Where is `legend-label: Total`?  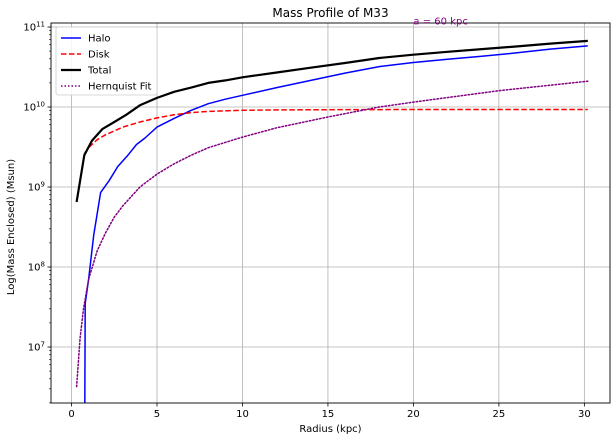 legend-label: Total is located at coordinates (99, 71).